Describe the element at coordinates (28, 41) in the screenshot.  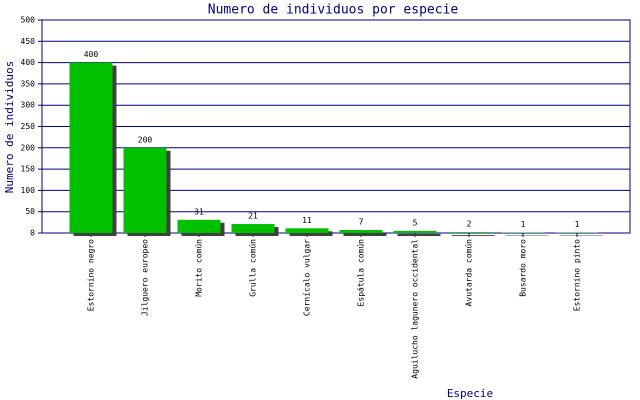
I see `y-tick-label: 450` at that location.